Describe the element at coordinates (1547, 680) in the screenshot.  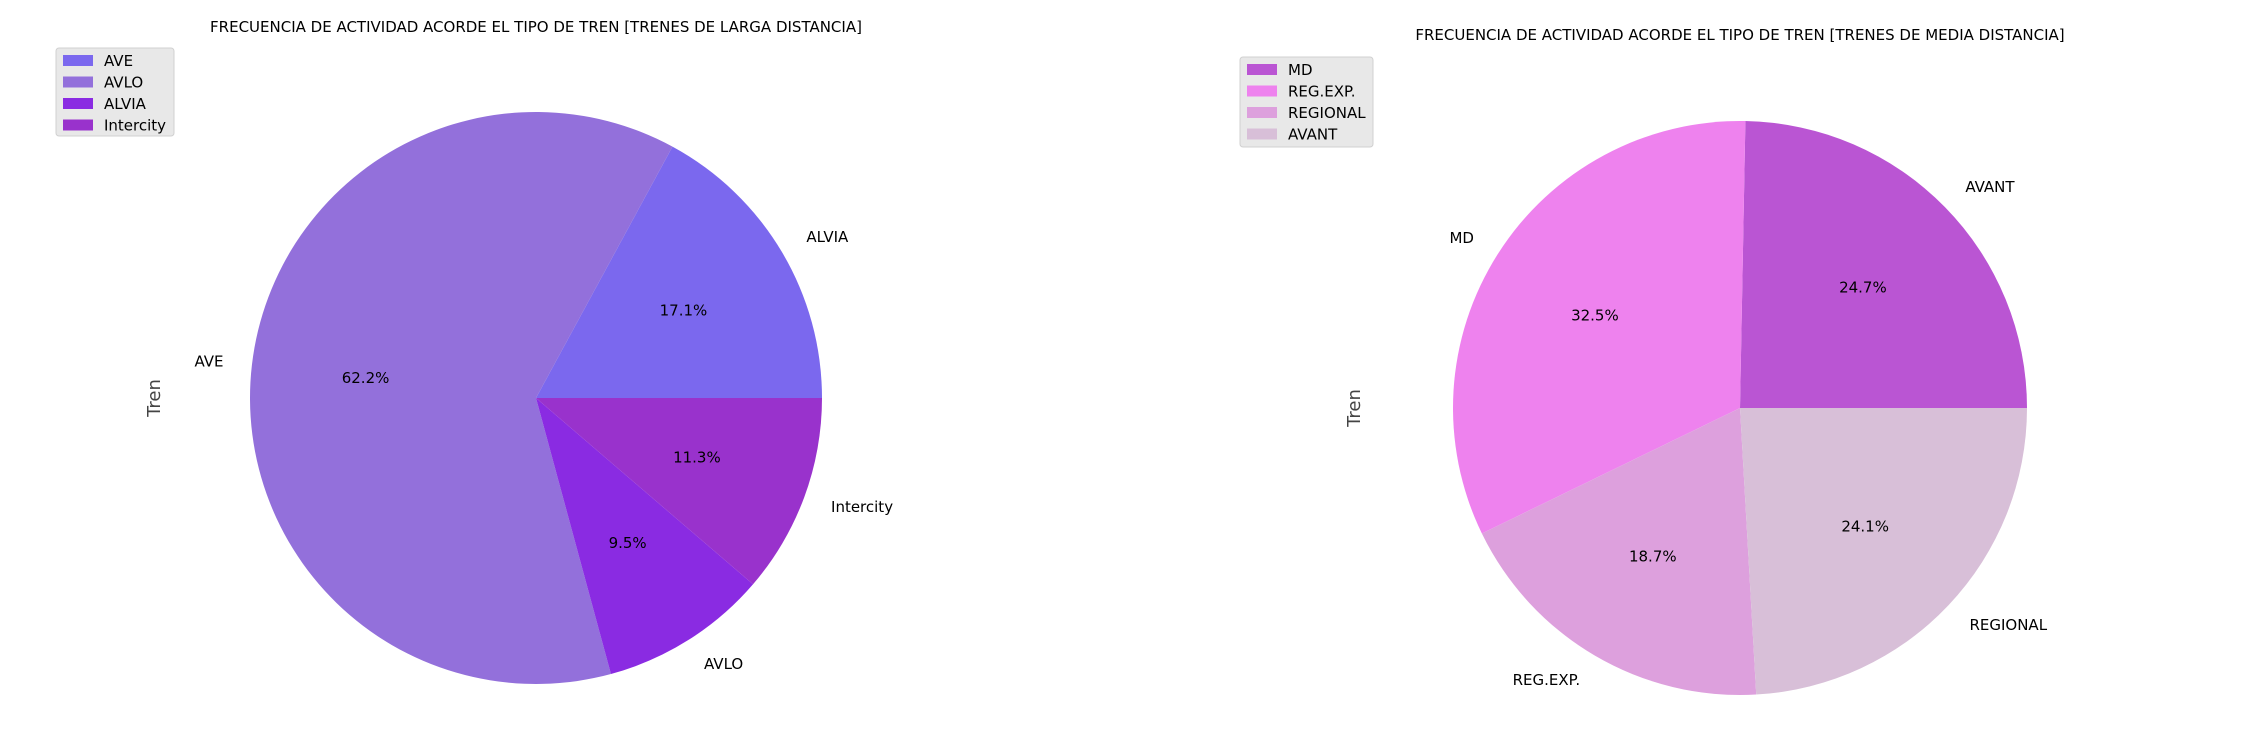
I see `slice-category-label: REG.EXP.` at that location.